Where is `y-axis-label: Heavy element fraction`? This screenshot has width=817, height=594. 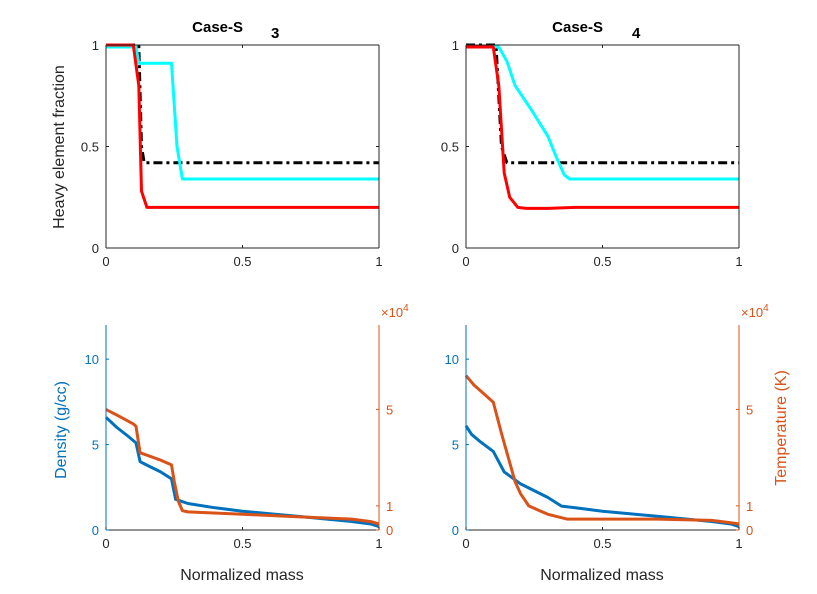
y-axis-label: Heavy element fraction is located at coordinates (59, 147).